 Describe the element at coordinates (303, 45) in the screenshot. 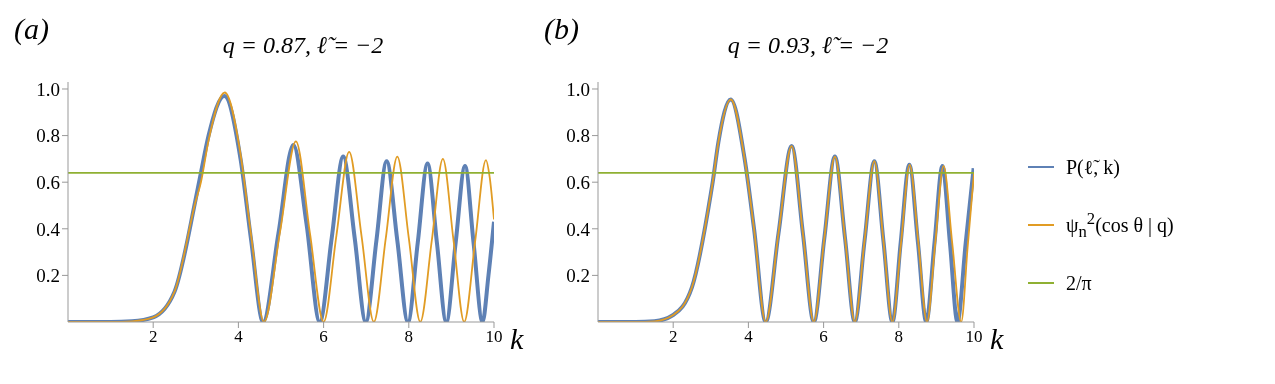

I see `chart-title: q = 0.87, ℓ̃ = −2` at that location.